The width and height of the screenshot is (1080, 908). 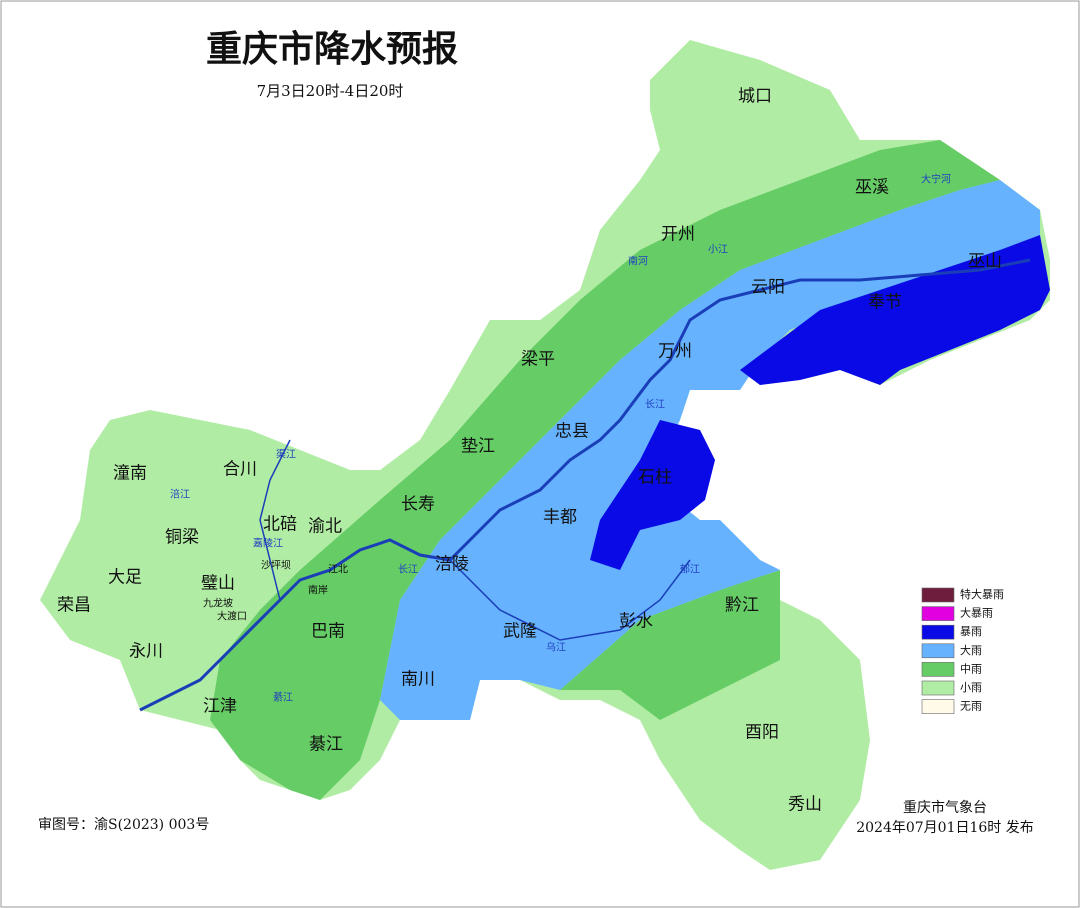 What do you see at coordinates (976, 613) in the screenshot?
I see `legend-label: 大暴雨` at bounding box center [976, 613].